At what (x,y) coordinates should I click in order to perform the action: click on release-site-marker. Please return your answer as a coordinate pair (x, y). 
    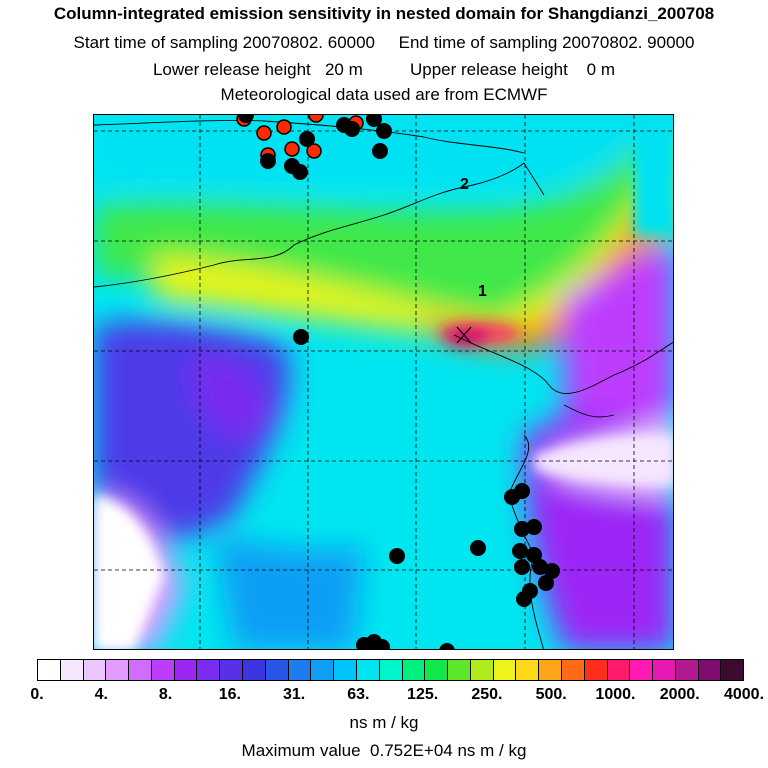
    Looking at the image, I should click on (464, 335).